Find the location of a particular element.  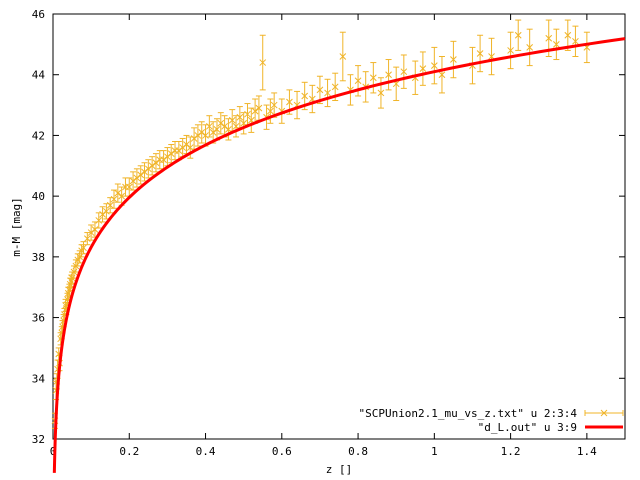

y-tick-label: 46 is located at coordinates (38, 14).